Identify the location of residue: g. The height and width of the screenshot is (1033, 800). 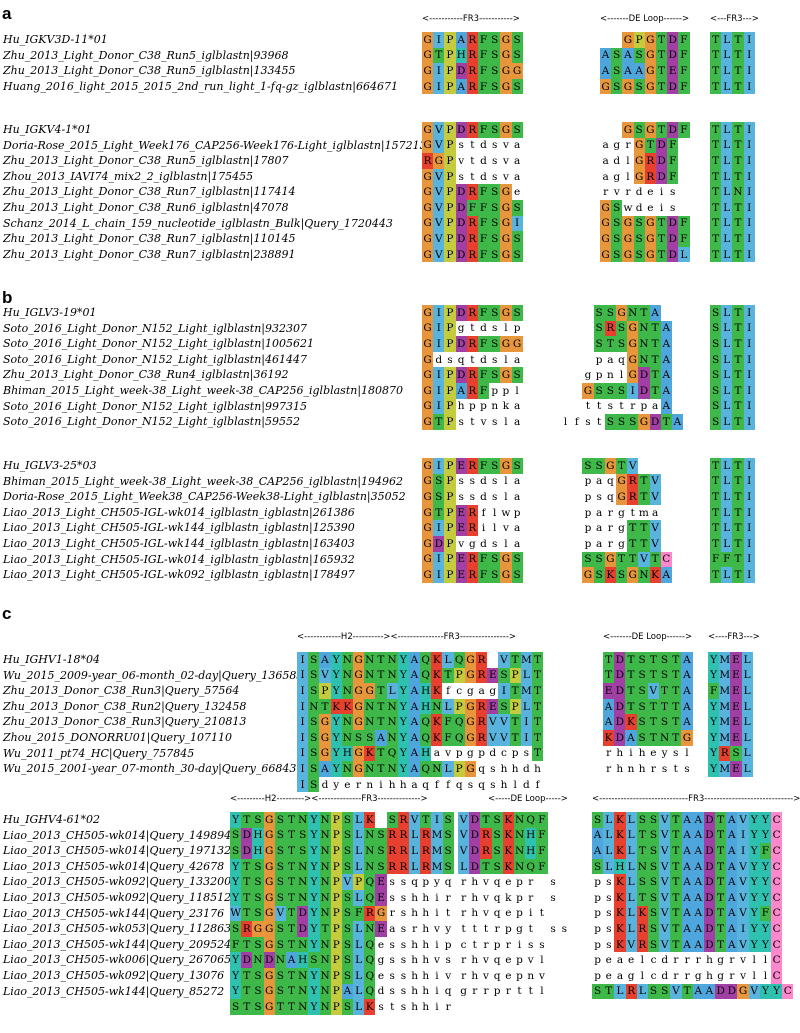
(617, 145).